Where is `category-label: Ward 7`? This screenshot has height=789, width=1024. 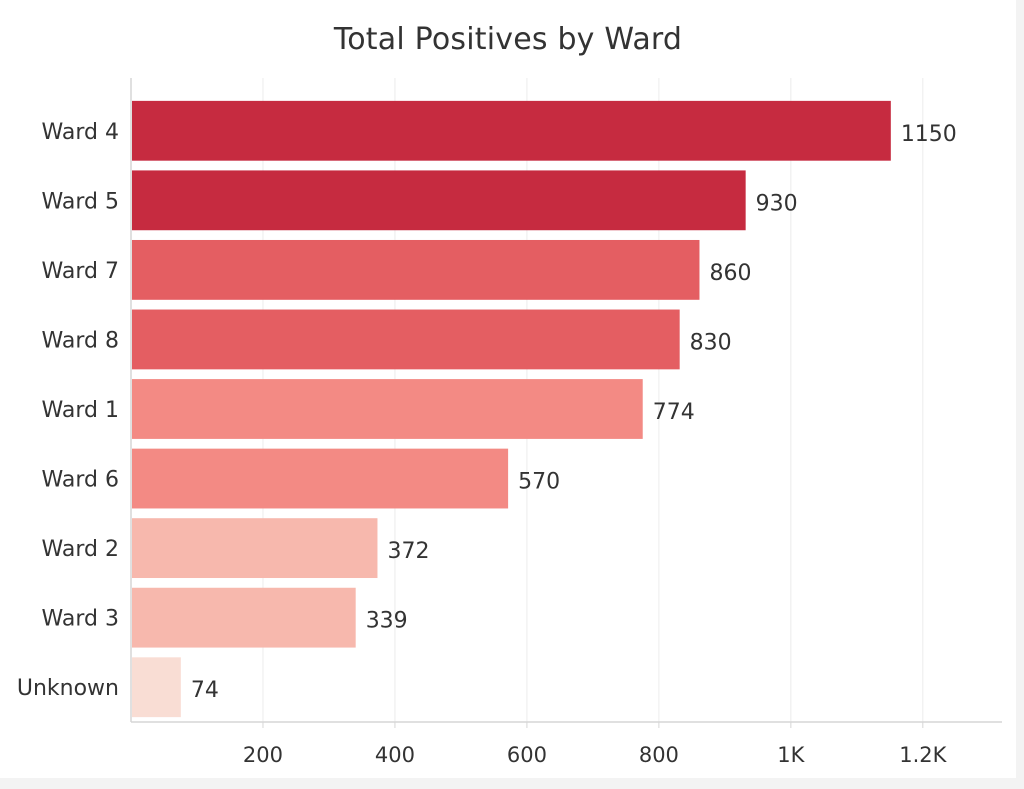 category-label: Ward 7 is located at coordinates (80, 271).